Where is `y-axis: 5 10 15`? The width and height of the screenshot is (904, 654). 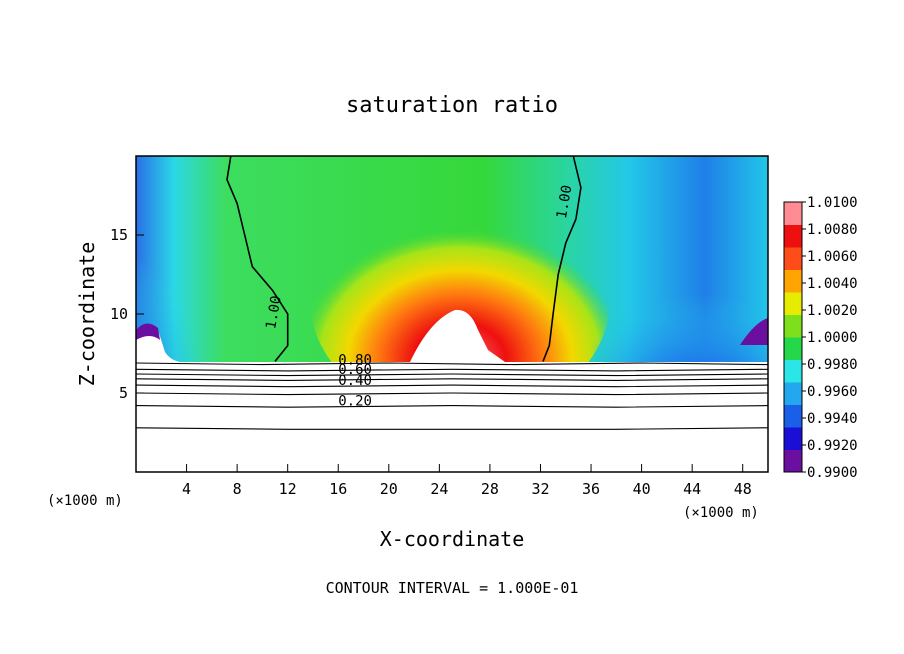
y-axis: 5 10 15 is located at coordinates (127, 314).